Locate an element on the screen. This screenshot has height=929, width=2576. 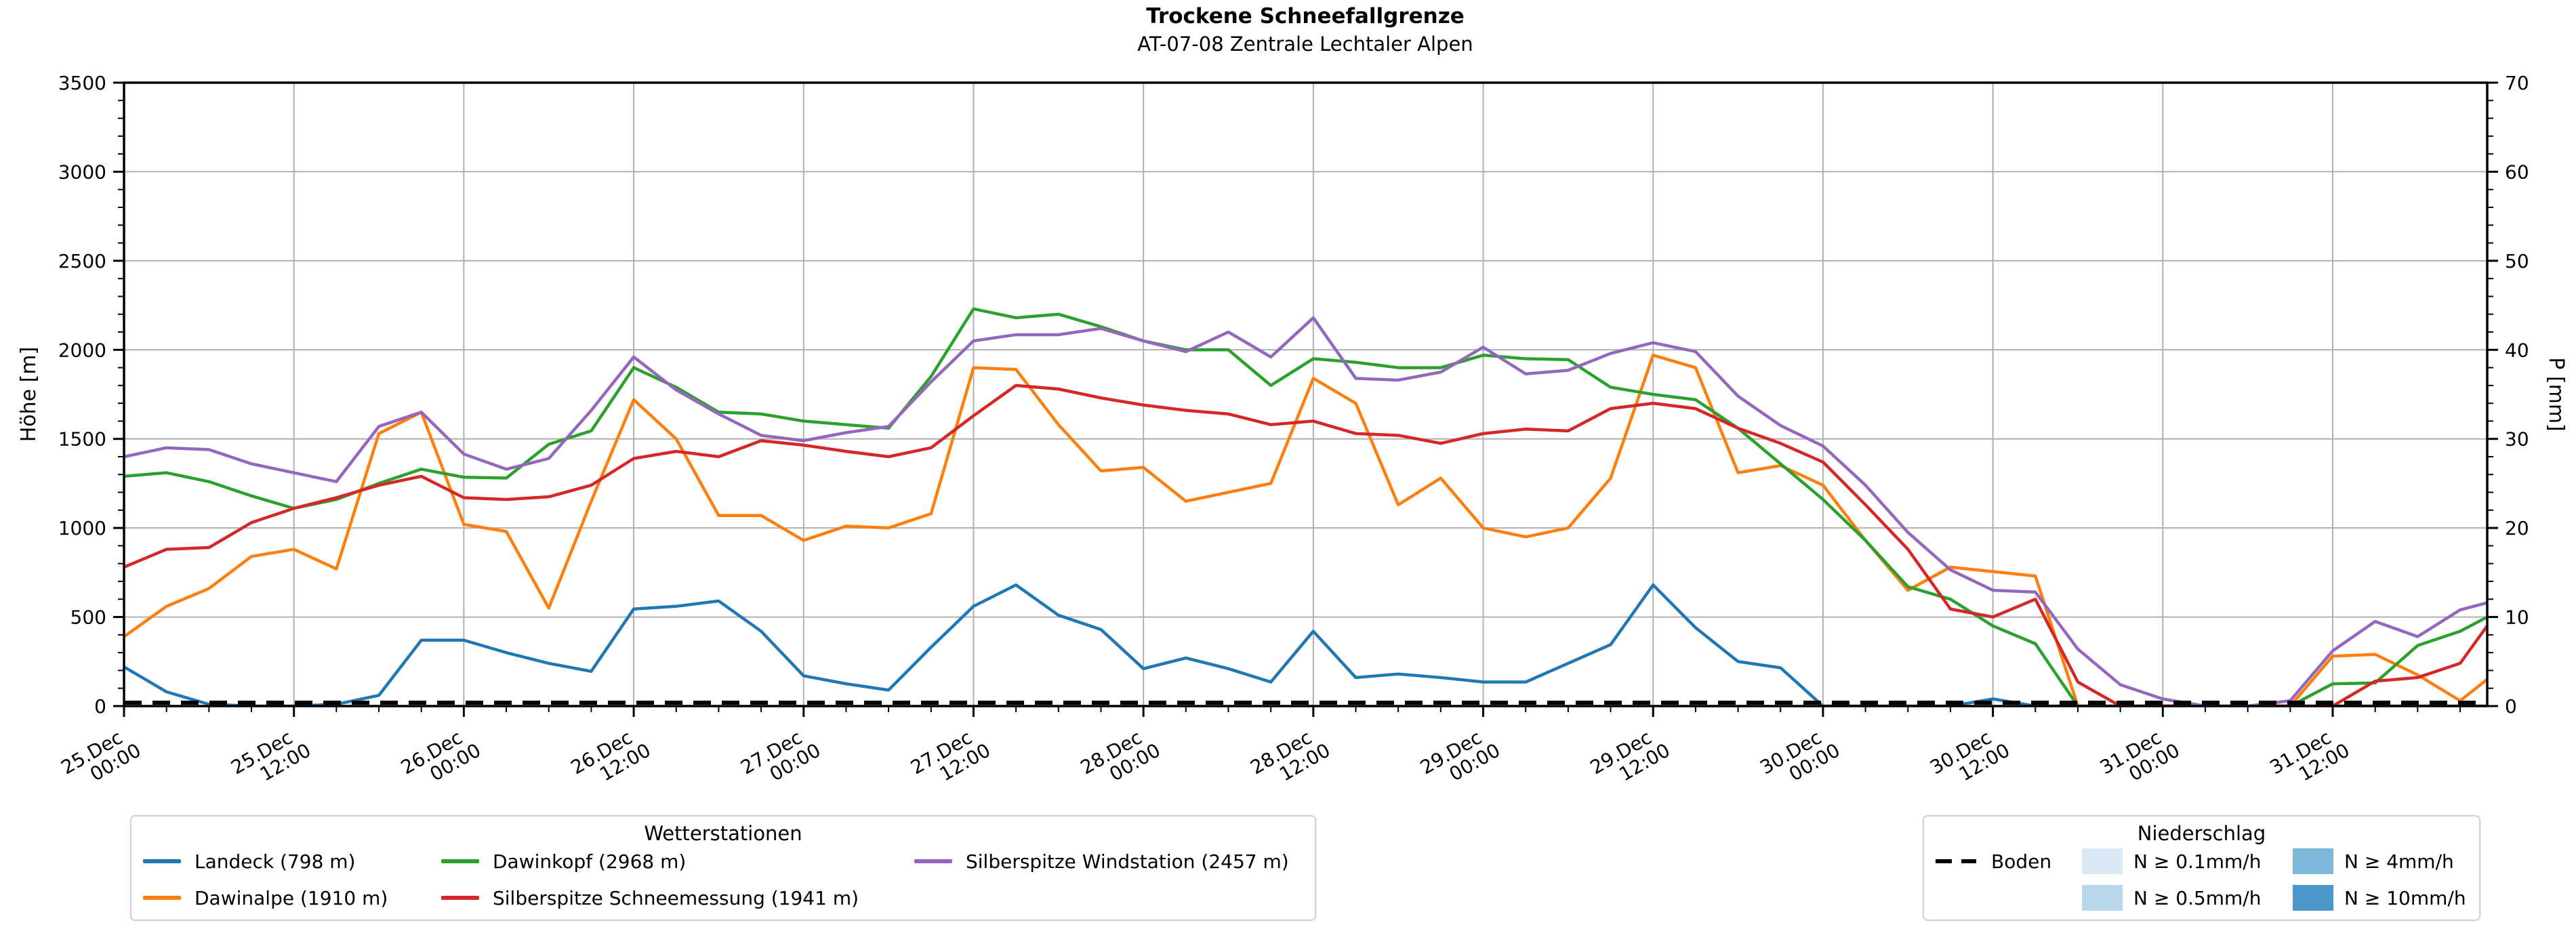
y-right-axis-label: P [mm] is located at coordinates (2556, 394).